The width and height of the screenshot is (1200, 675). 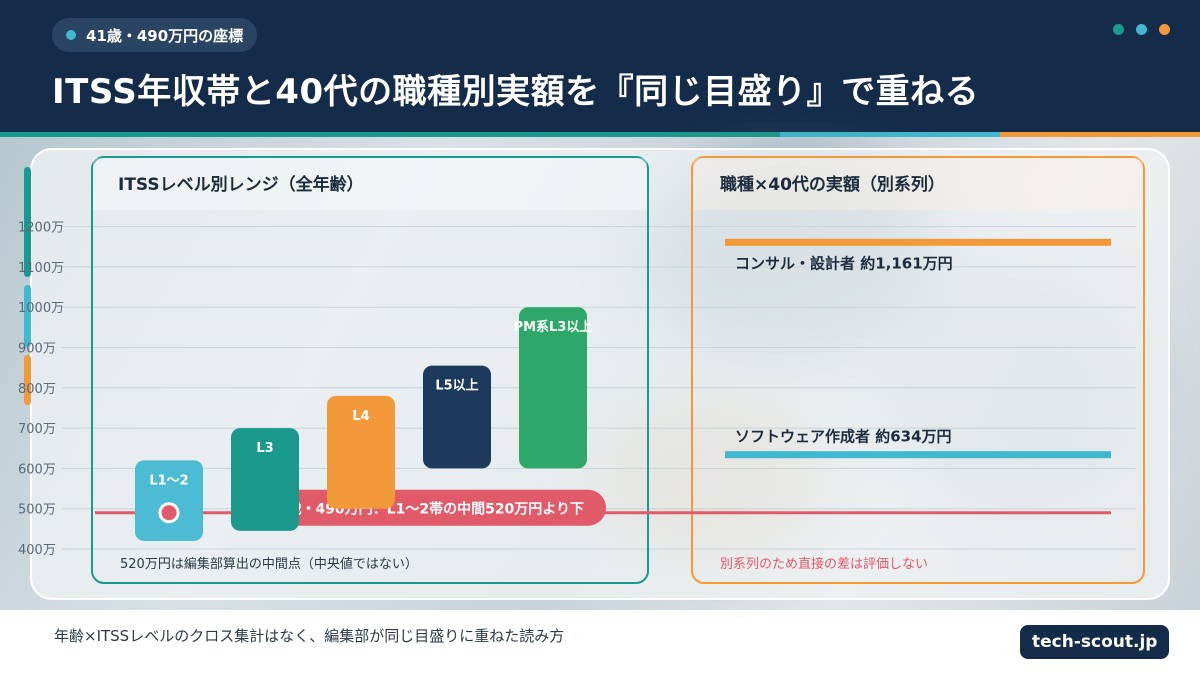 I want to click on coordinate-badge: 41歳・490万円の座標, so click(x=155, y=35).